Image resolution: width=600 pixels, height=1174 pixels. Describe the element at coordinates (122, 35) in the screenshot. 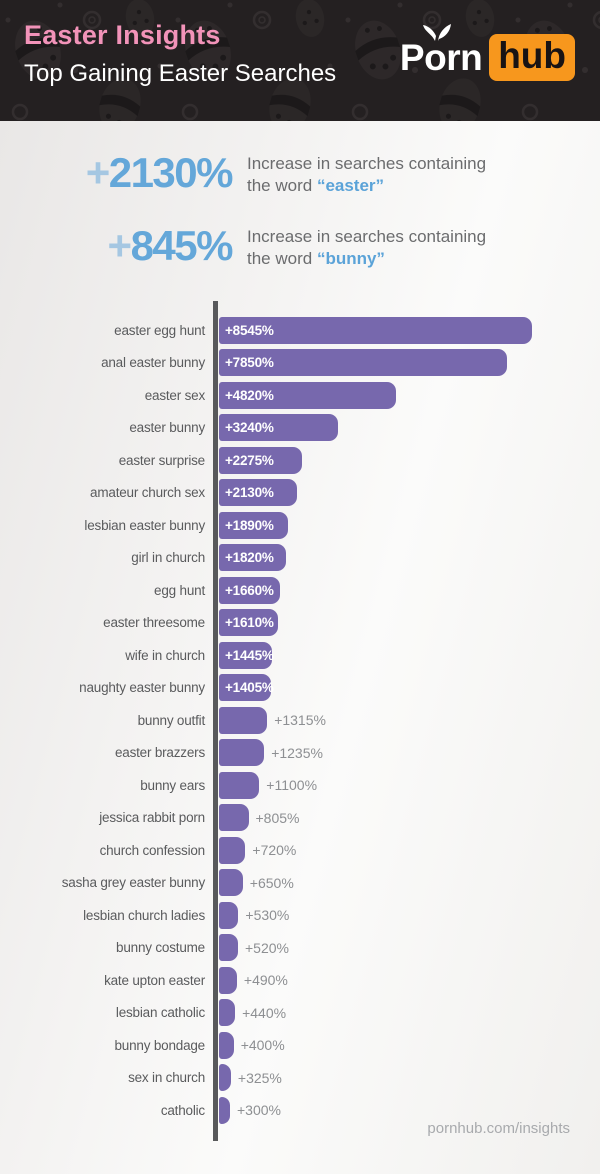

I see `page-title: Easter Insights` at that location.